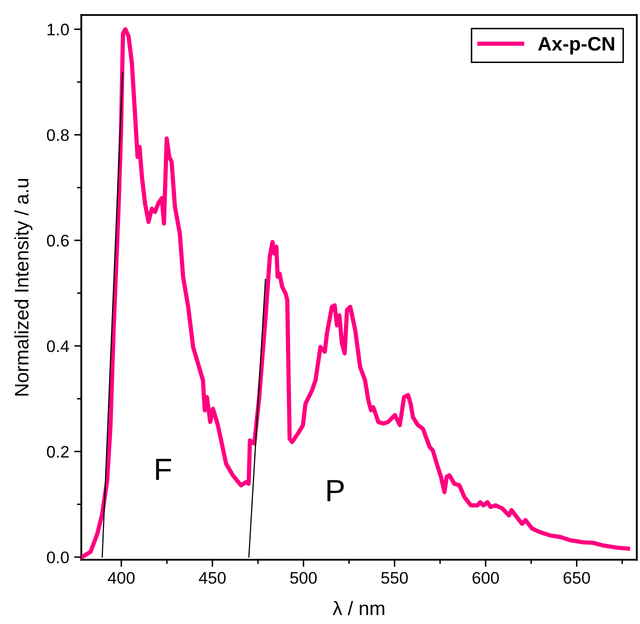 This screenshot has width=640, height=624. Describe the element at coordinates (212, 578) in the screenshot. I see `x-tick-label: 450` at that location.